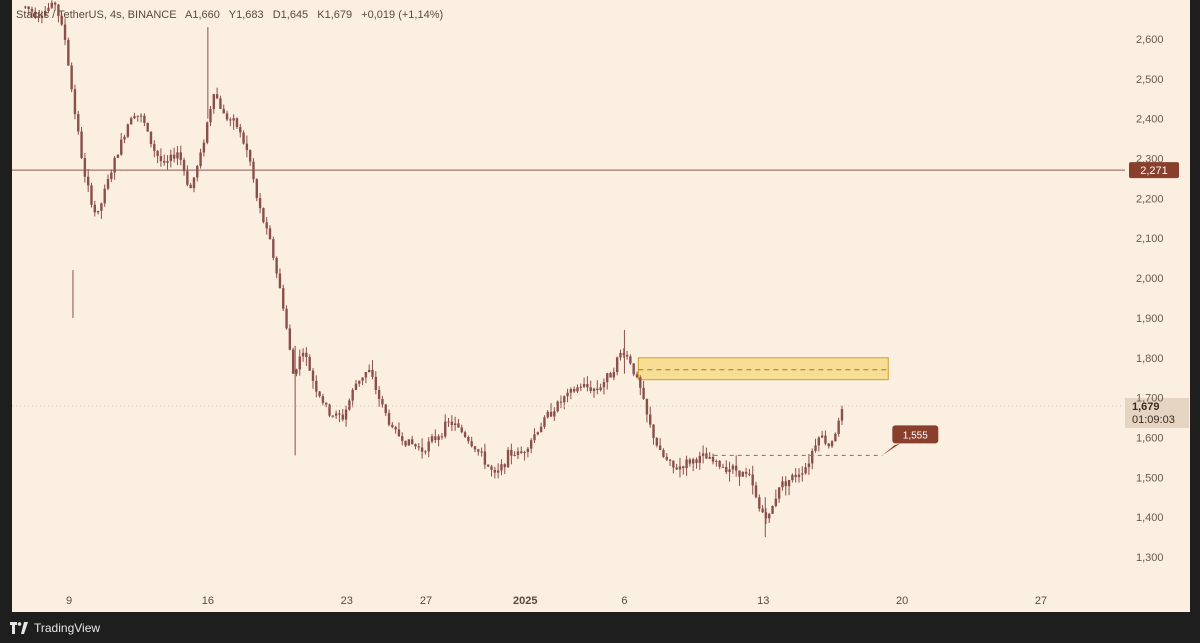 The image size is (1200, 643). Describe the element at coordinates (1150, 120) in the screenshot. I see `y-tick-label: 2,400` at that location.